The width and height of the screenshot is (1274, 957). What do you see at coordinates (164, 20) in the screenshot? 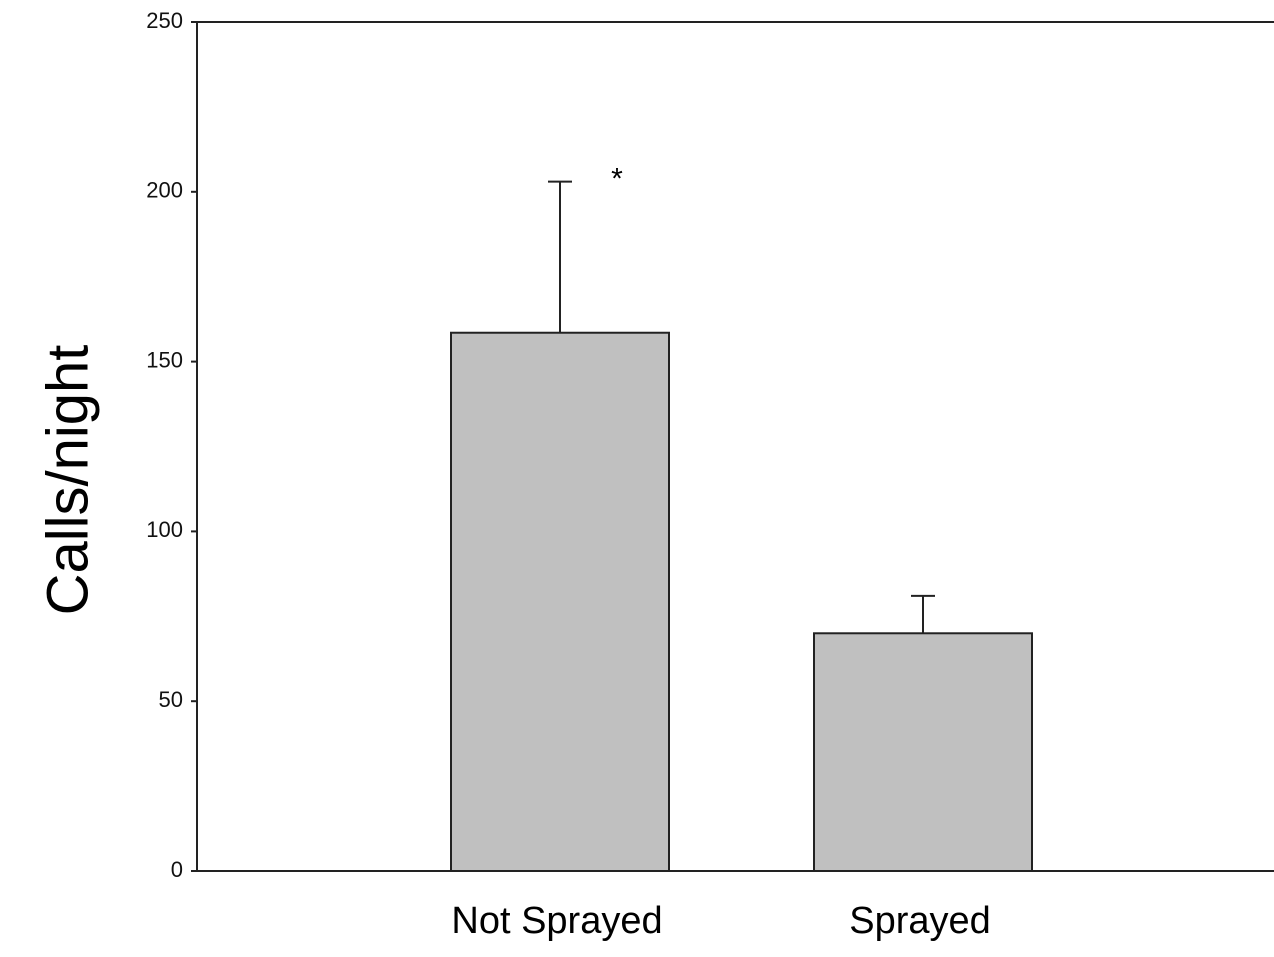
I see `y-tick-label: 250` at bounding box center [164, 20].